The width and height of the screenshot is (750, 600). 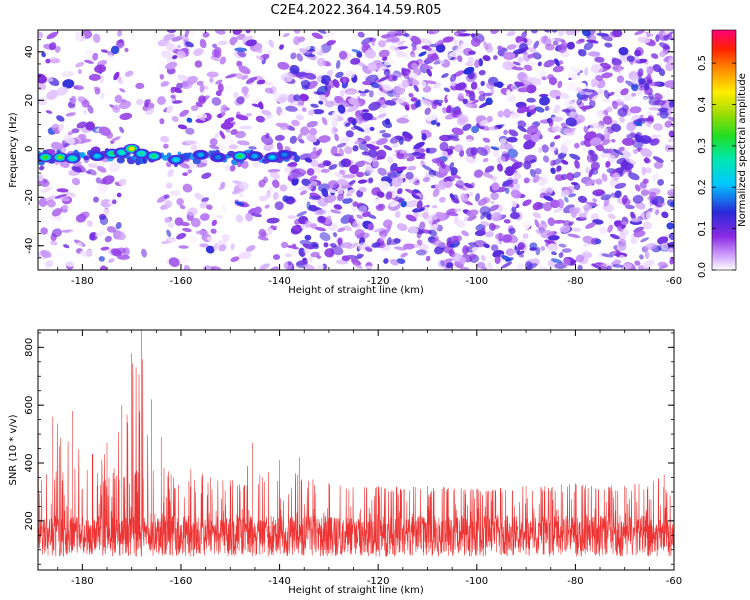 What do you see at coordinates (29, 347) in the screenshot?
I see `y-tick-label: 800` at bounding box center [29, 347].